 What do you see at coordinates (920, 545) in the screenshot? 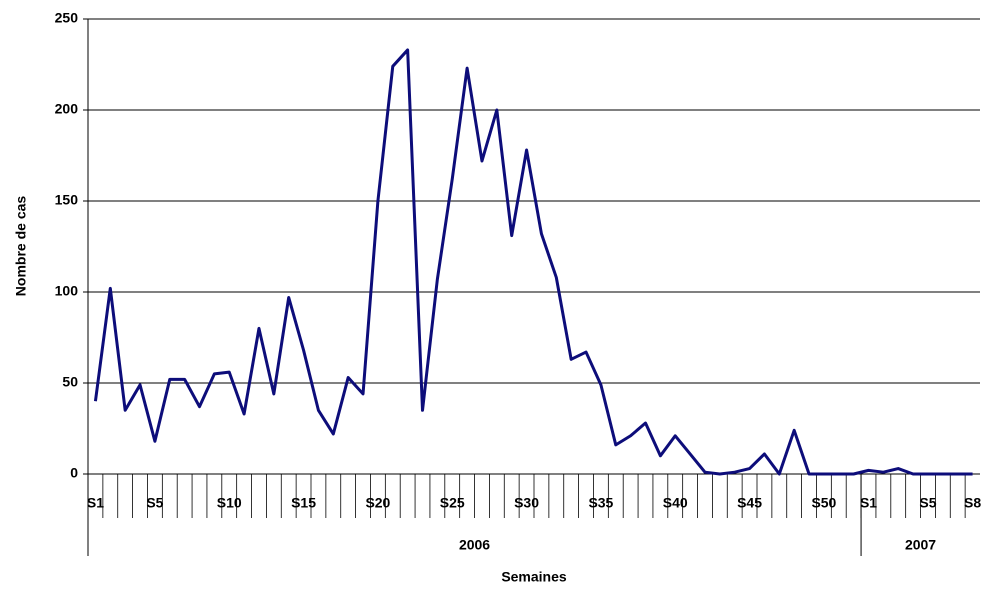
I see `year-label: 2007` at bounding box center [920, 545].